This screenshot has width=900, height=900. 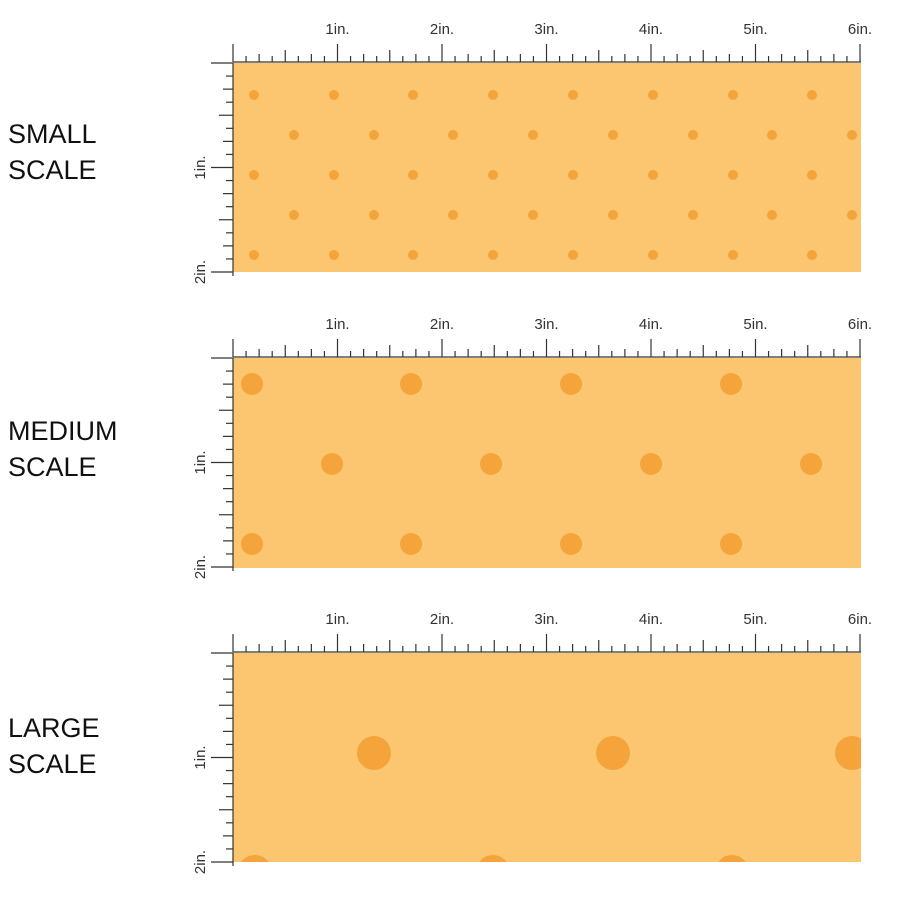 I want to click on large-scale-label-line-1: LARGE, so click(x=54, y=728).